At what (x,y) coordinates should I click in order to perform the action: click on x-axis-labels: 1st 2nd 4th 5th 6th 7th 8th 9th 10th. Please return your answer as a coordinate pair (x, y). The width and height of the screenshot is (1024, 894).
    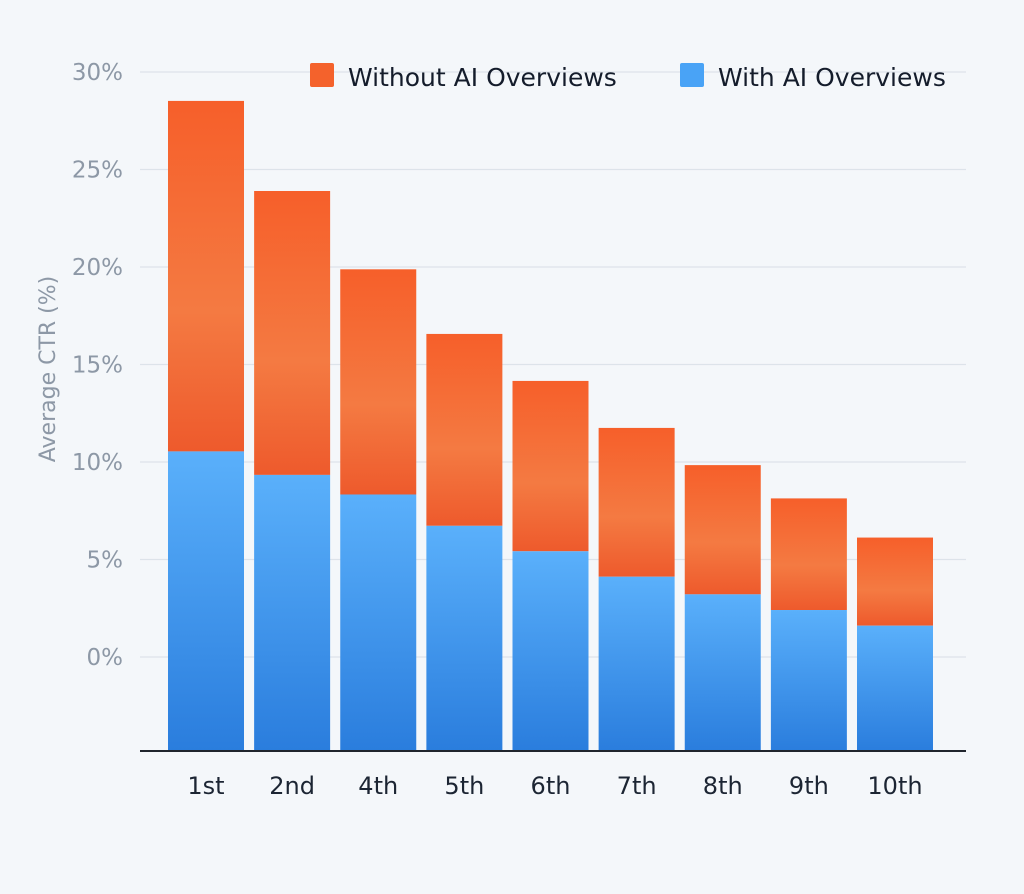
    Looking at the image, I should click on (554, 786).